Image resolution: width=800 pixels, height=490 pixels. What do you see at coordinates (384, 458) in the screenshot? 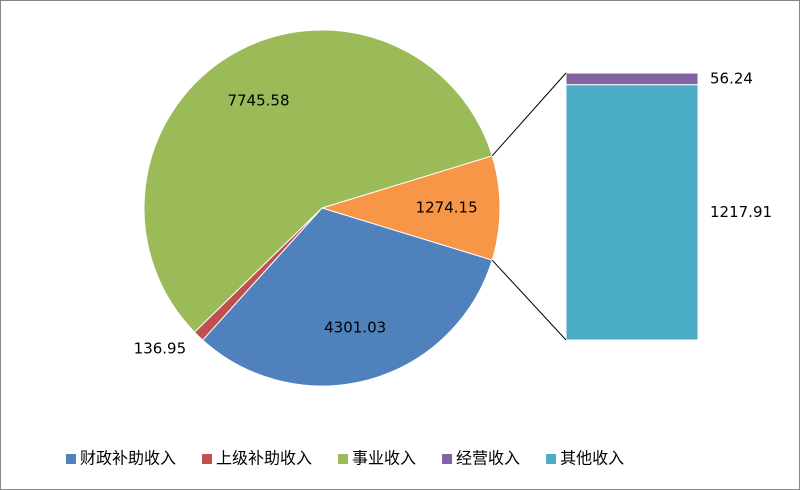
I see `legend-label: 事业收入` at bounding box center [384, 458].